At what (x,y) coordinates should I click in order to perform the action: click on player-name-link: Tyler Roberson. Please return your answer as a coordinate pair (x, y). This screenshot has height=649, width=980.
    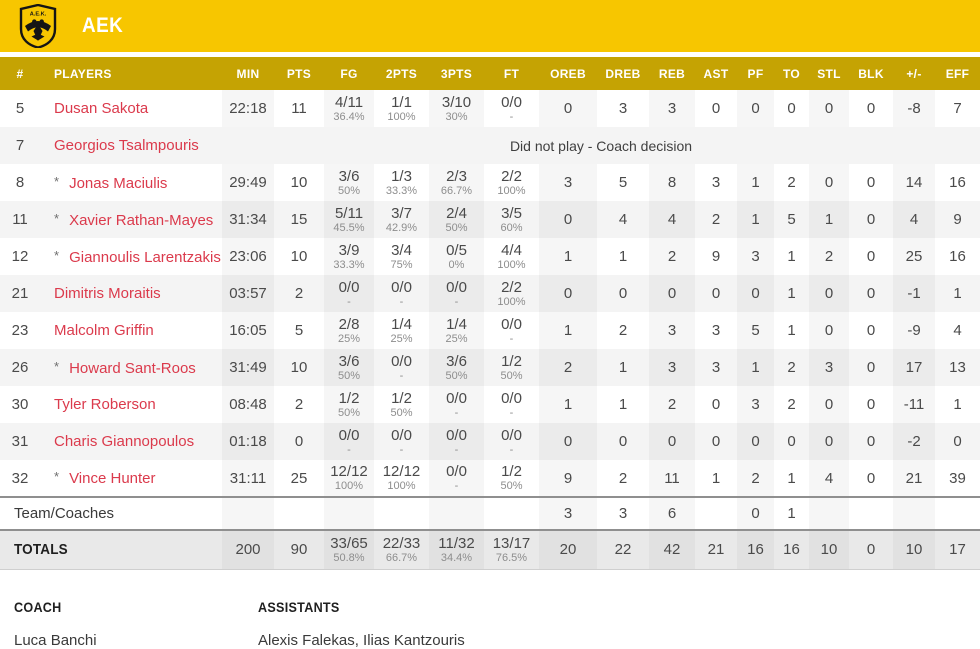
    Looking at the image, I should click on (105, 404).